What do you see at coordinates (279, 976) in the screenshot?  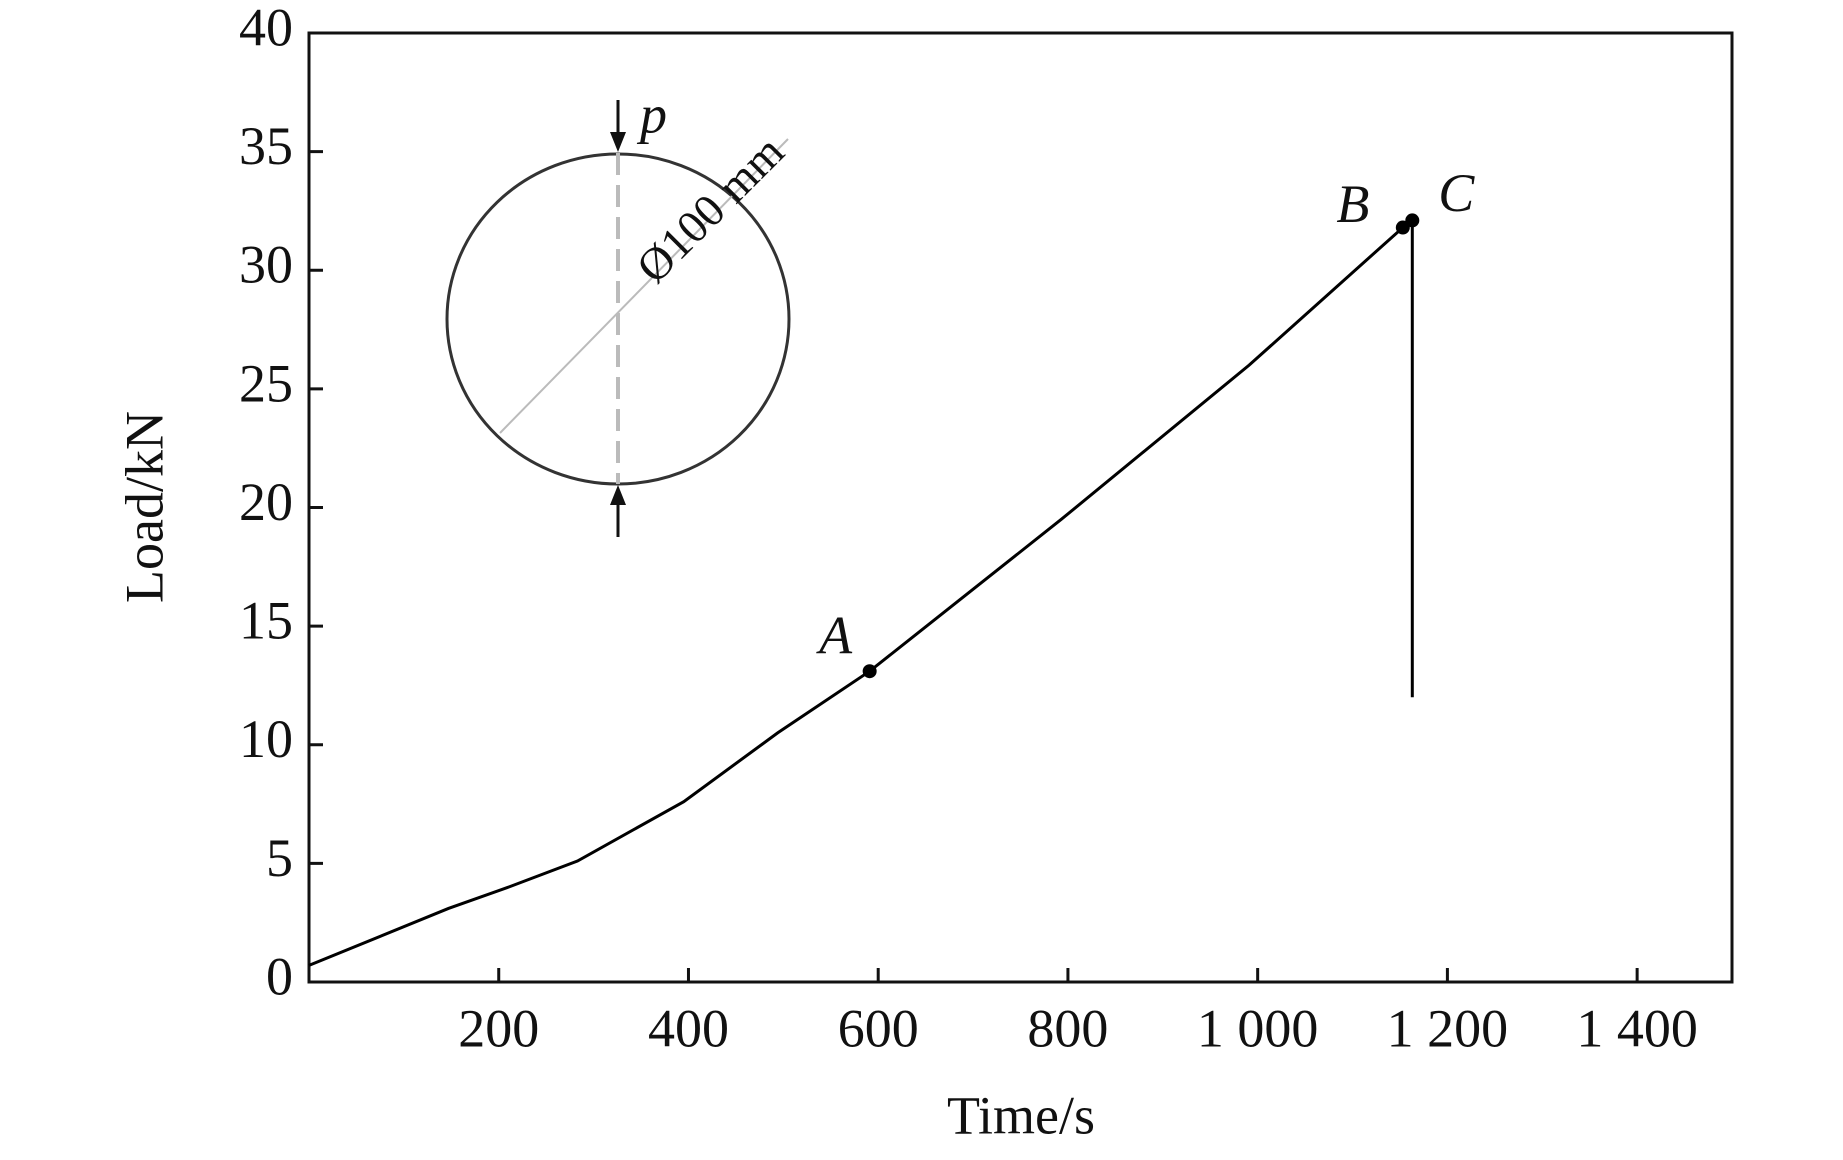 I see `y-tick-label: 0` at bounding box center [279, 976].